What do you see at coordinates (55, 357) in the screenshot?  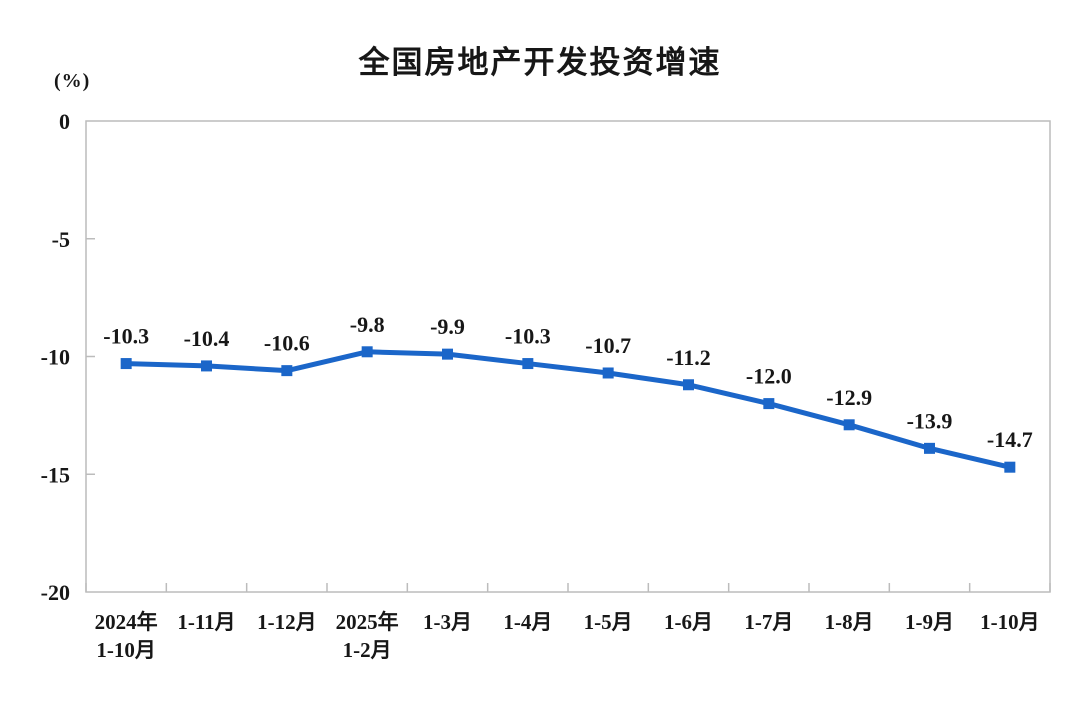 I see `y-tick-label: -10` at bounding box center [55, 357].